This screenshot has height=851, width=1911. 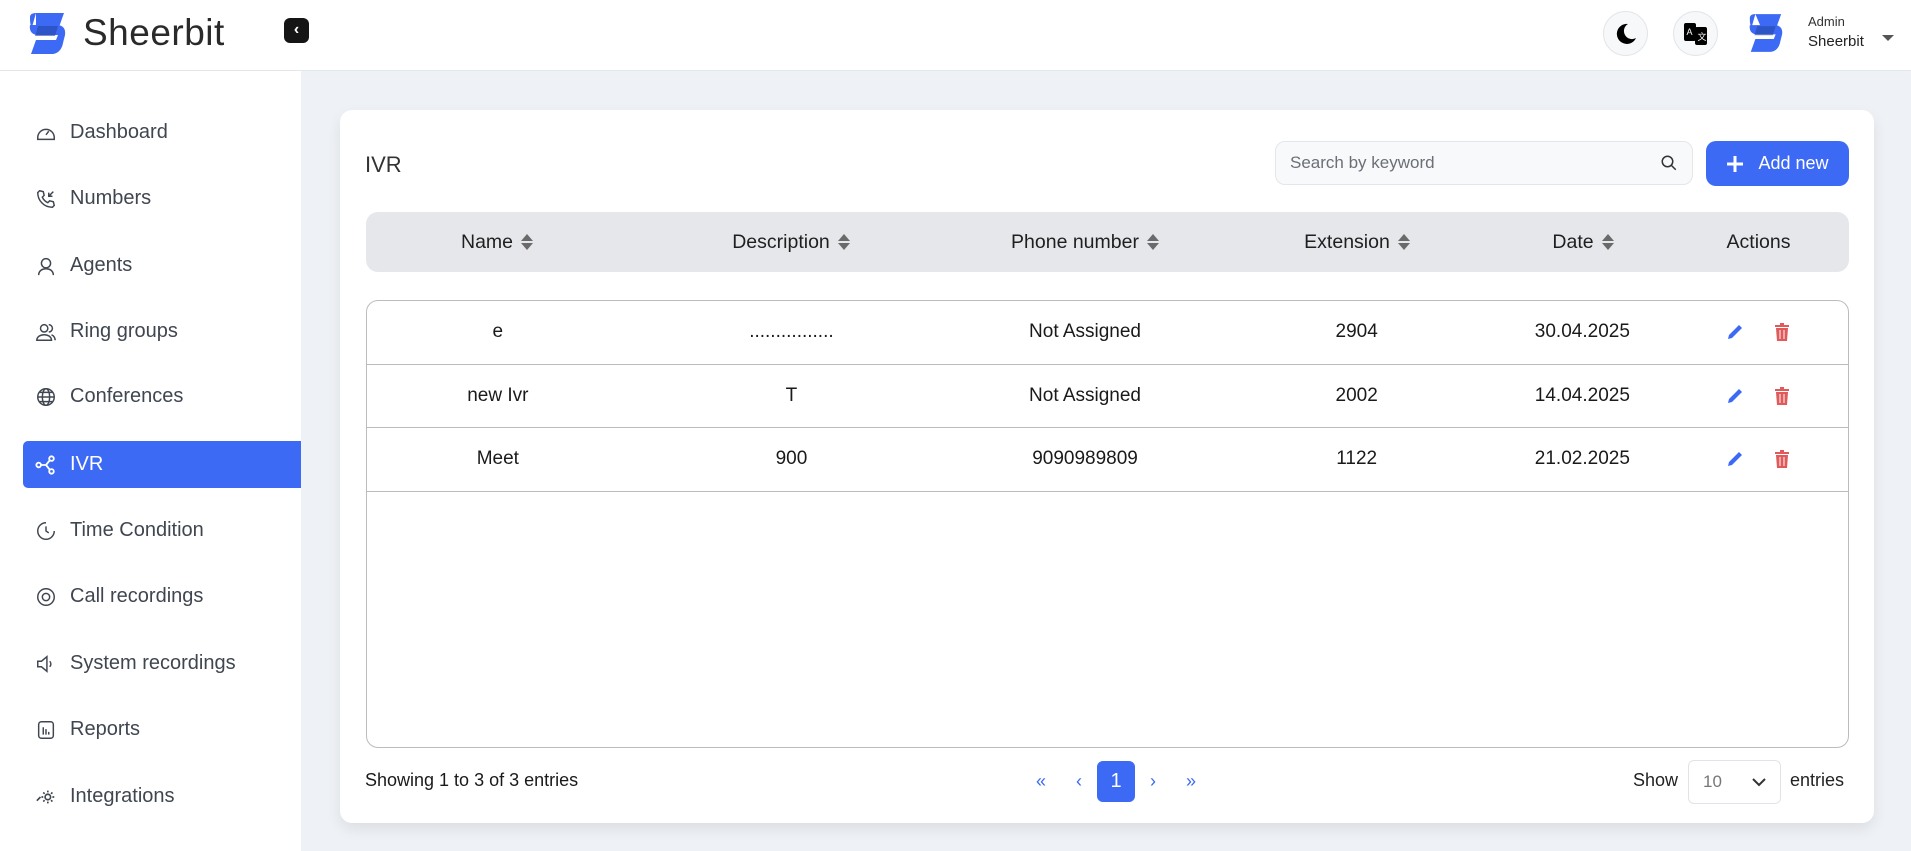 I want to click on page-size-select: 10, so click(x=1734, y=782).